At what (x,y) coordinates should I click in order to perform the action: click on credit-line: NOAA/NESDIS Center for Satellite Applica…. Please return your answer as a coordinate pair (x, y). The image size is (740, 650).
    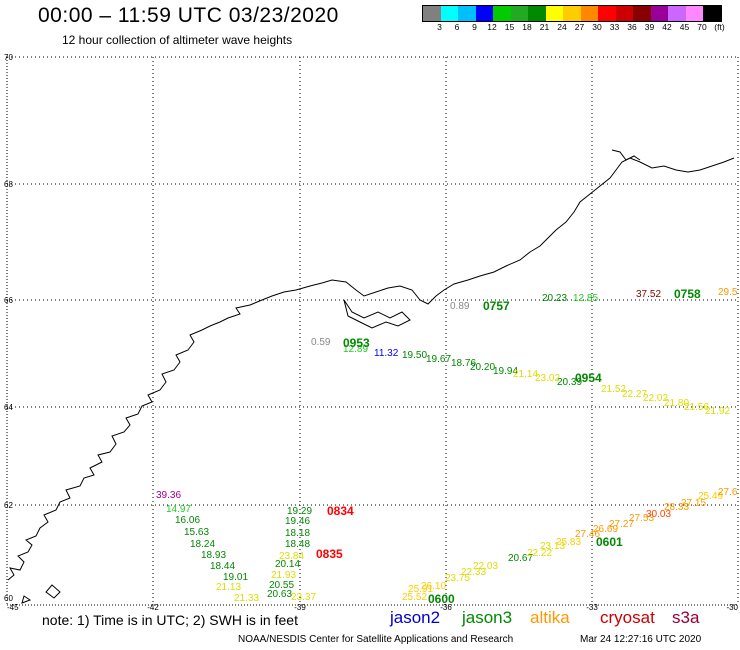
    Looking at the image, I should click on (376, 639).